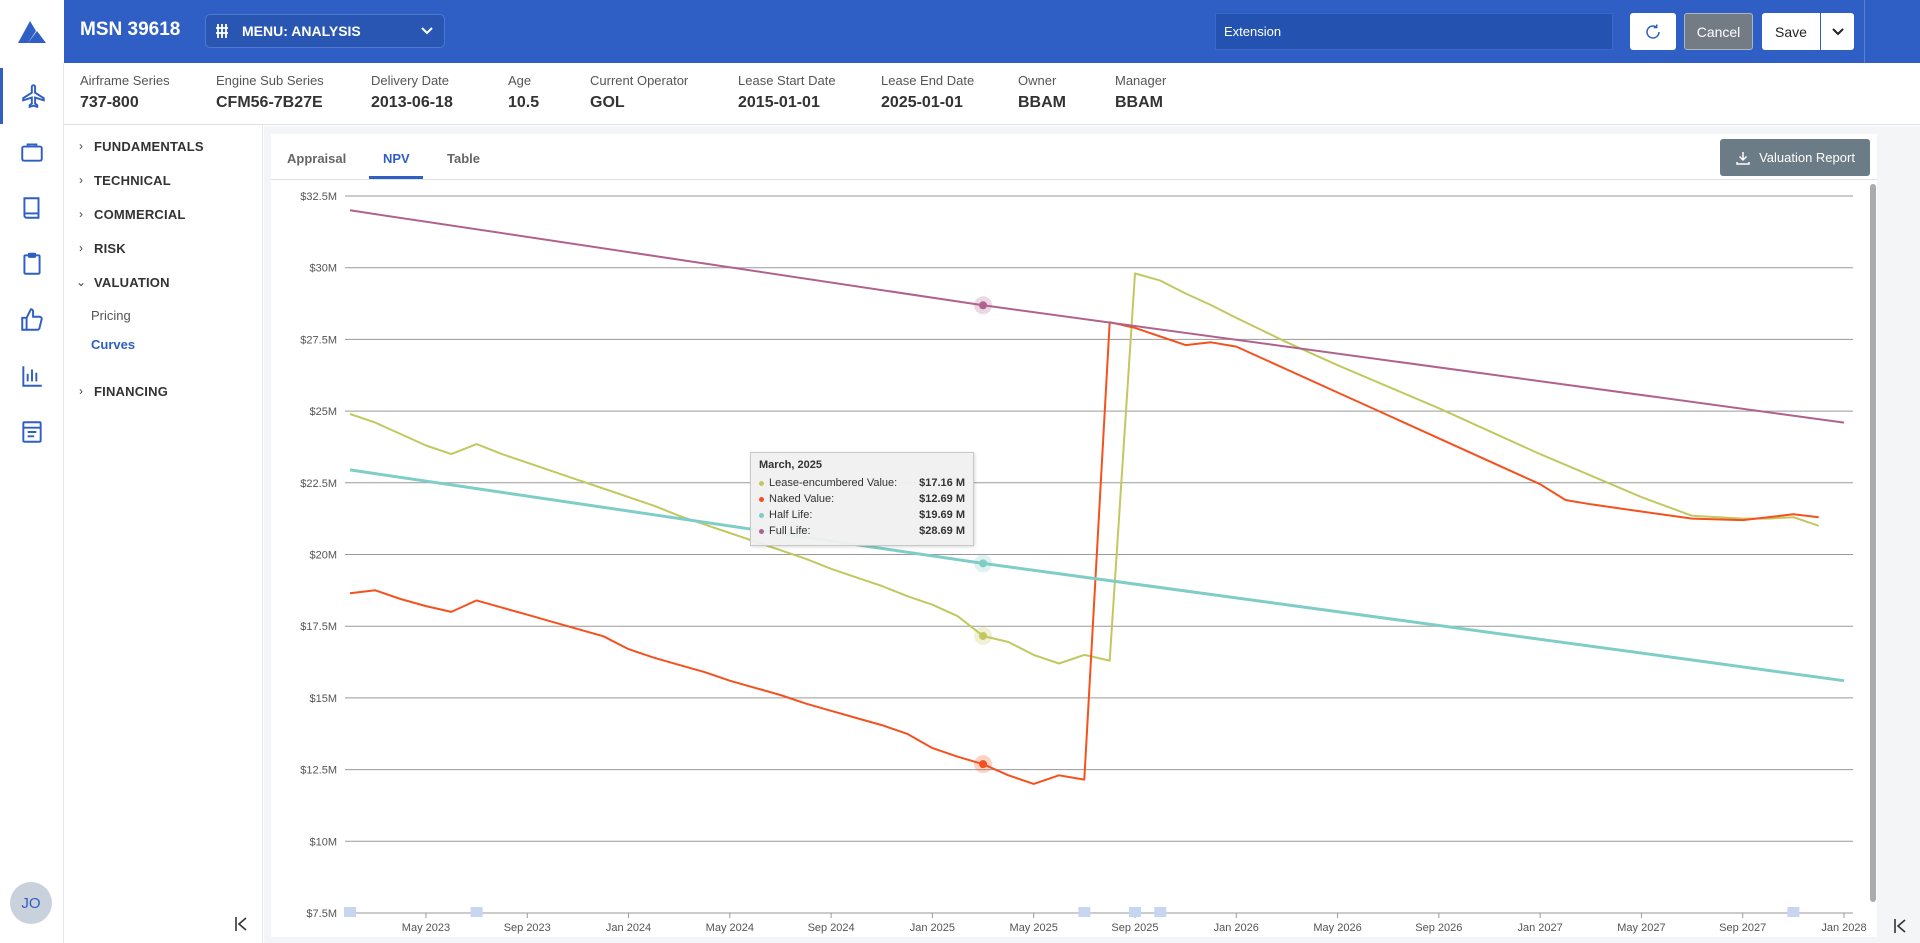 The image size is (1920, 943). I want to click on tree-item-commercial: › COMMERCIAL, so click(130, 214).